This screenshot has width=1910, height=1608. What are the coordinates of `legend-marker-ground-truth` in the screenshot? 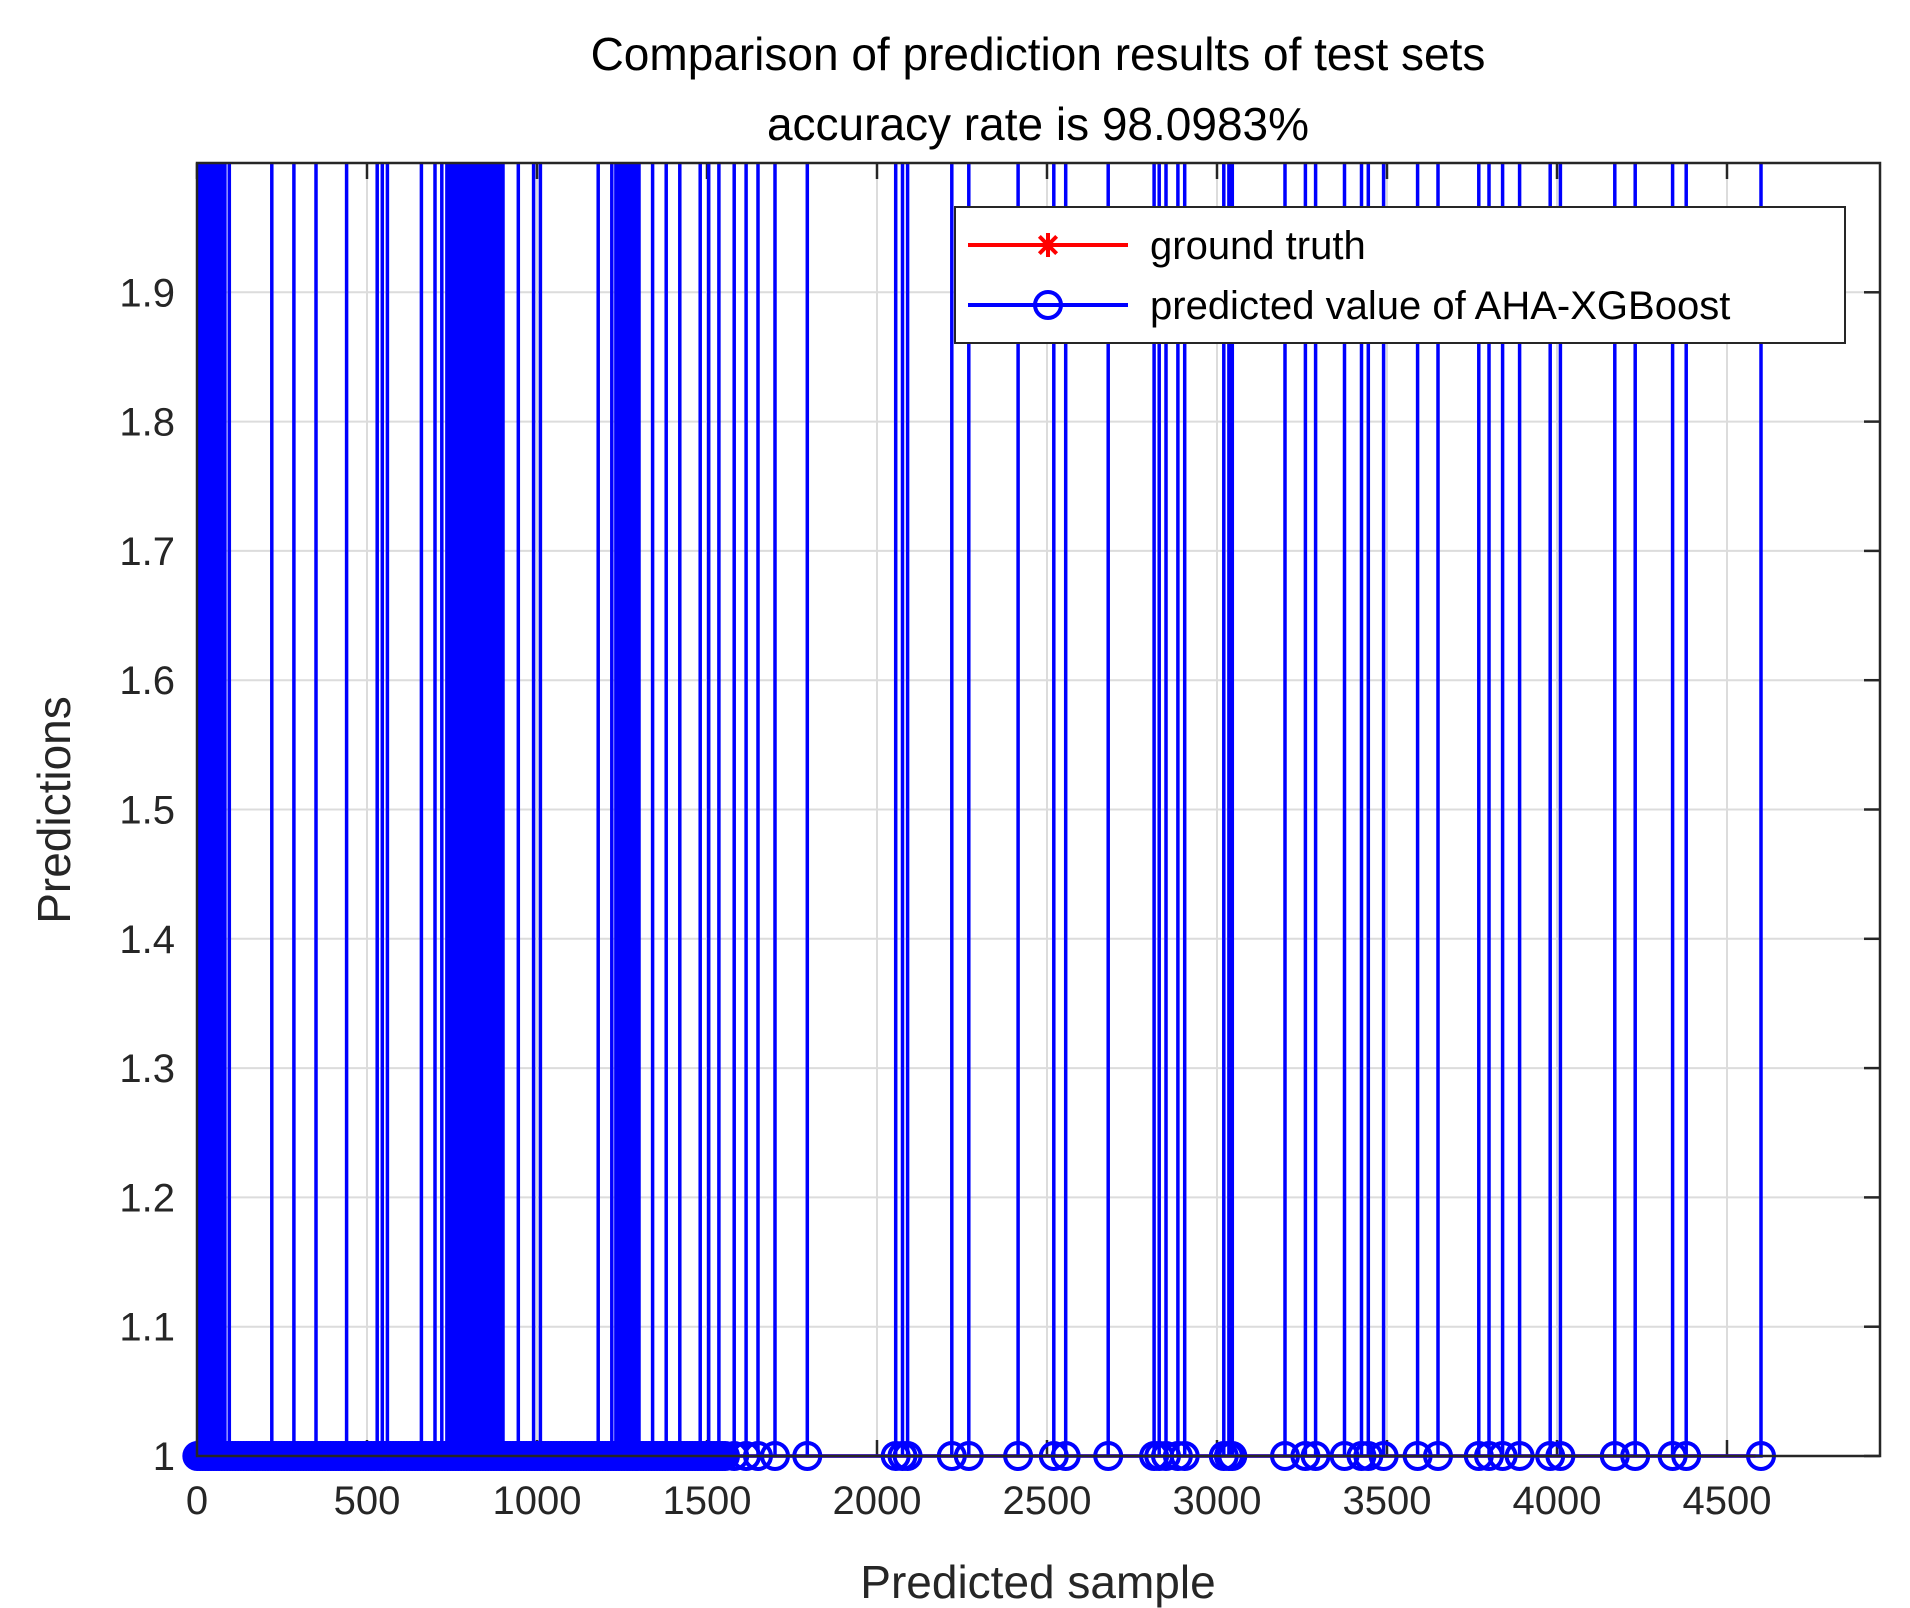 It's located at (1048, 245).